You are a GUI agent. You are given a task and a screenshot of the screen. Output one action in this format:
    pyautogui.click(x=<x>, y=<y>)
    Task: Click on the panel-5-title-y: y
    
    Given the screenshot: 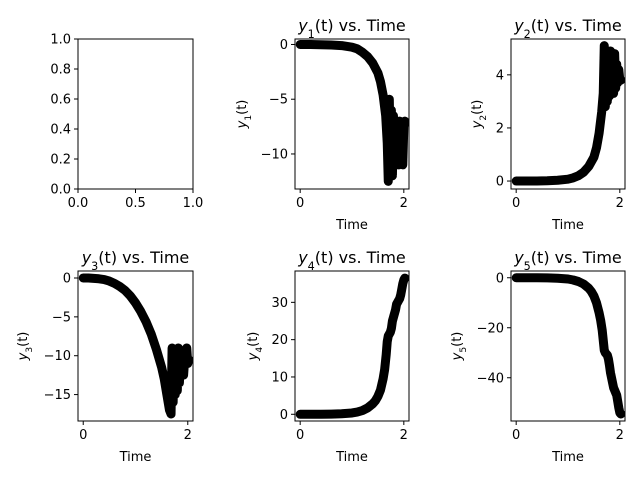 What is the action you would take?
    pyautogui.click(x=253, y=356)
    